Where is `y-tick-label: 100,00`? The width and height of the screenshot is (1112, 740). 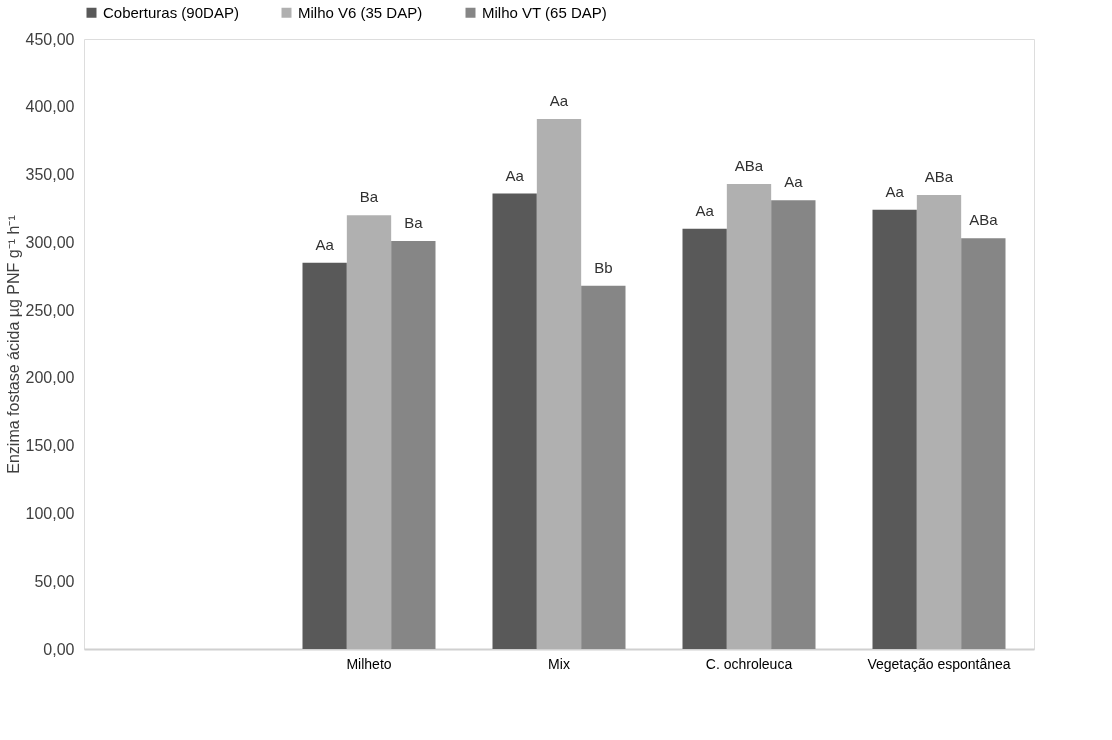 y-tick-label: 100,00 is located at coordinates (50, 513).